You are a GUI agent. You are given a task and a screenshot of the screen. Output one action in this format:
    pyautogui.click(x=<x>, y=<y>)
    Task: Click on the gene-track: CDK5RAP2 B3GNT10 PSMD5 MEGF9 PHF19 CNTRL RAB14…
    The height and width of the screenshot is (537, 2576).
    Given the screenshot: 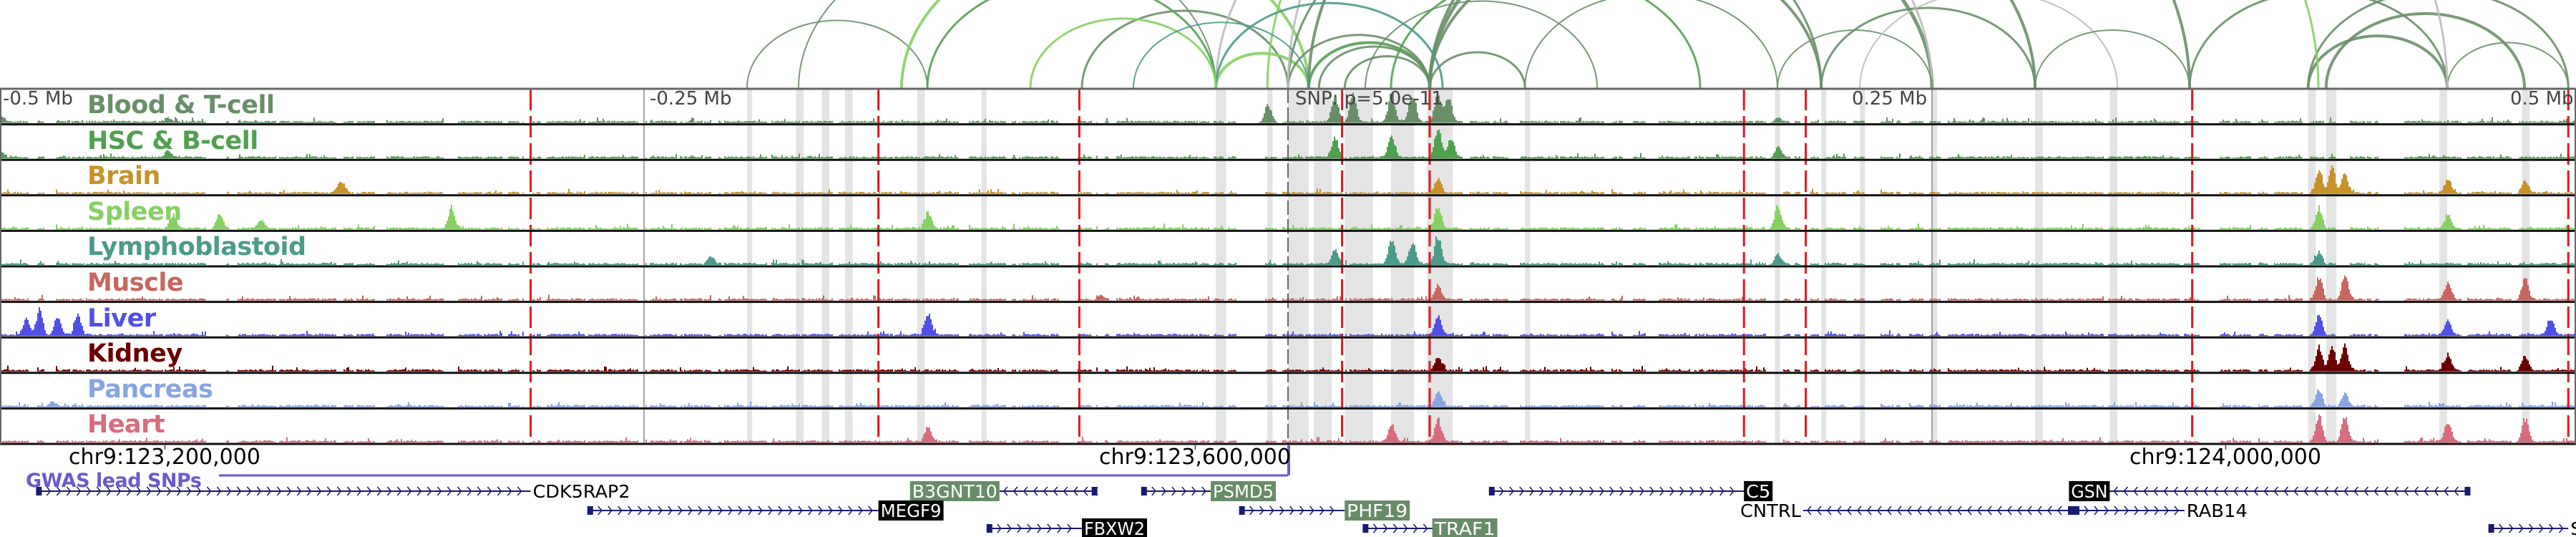 What is the action you would take?
    pyautogui.click(x=1306, y=509)
    